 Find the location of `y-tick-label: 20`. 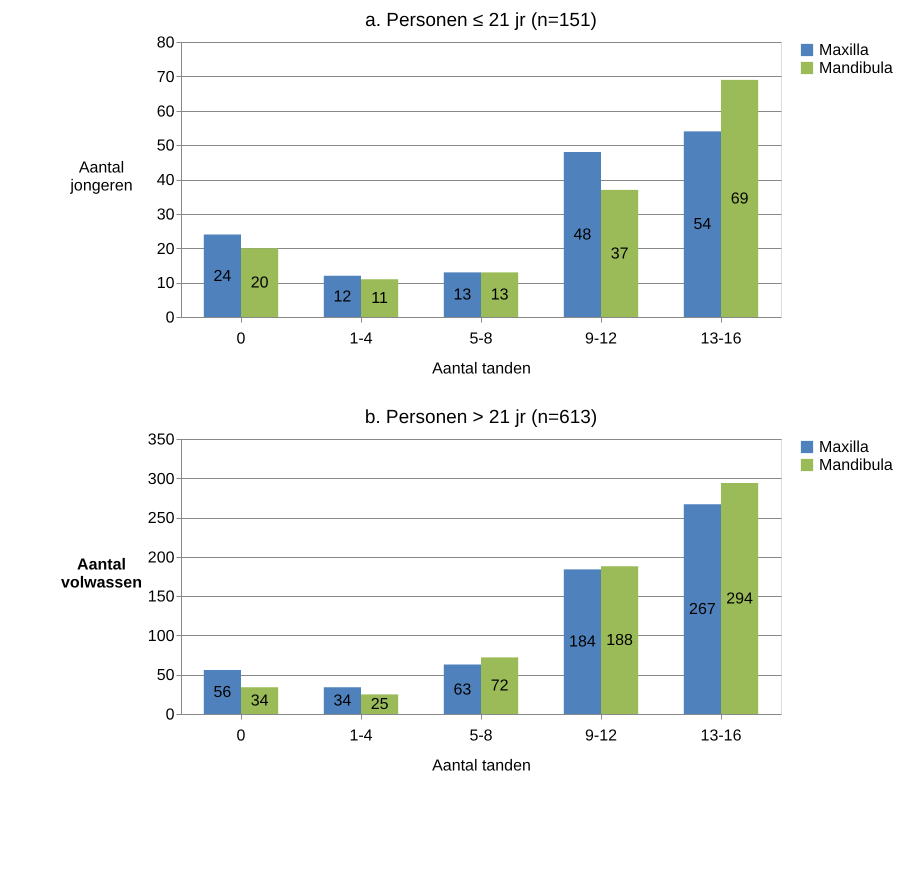

y-tick-label: 20 is located at coordinates (165, 249).